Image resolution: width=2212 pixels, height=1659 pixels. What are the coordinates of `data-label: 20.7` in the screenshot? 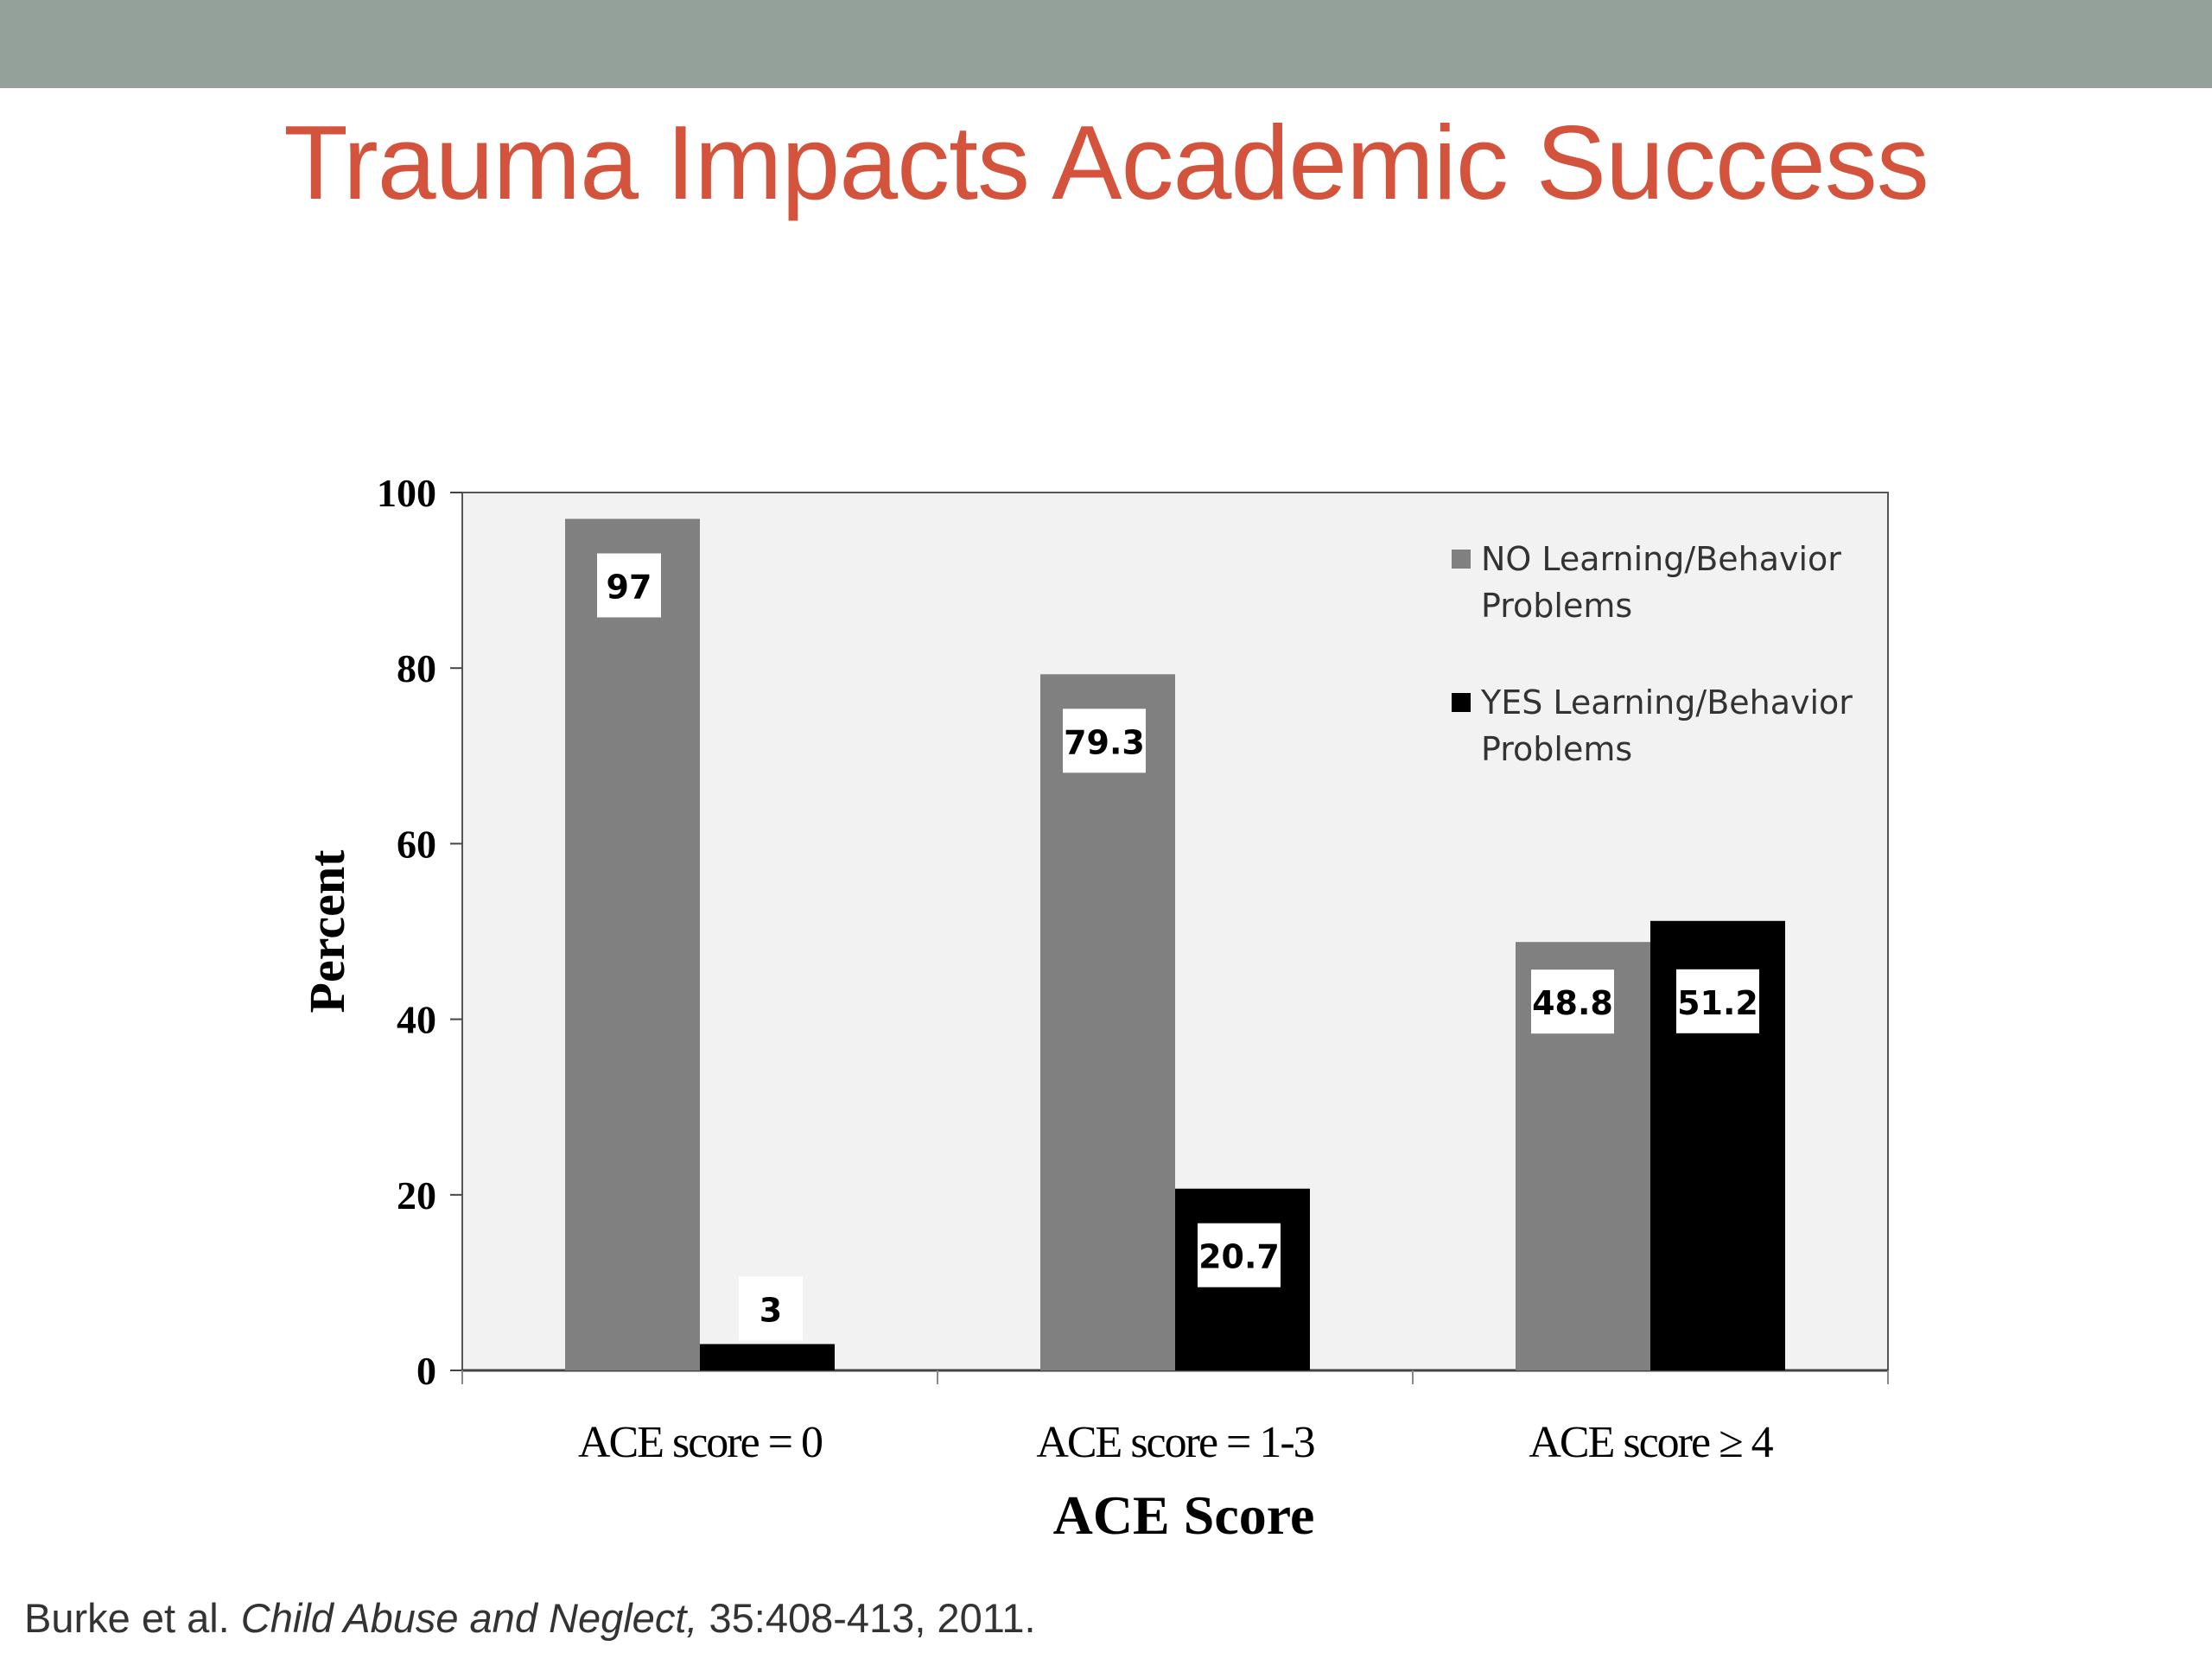 It's located at (1239, 1257).